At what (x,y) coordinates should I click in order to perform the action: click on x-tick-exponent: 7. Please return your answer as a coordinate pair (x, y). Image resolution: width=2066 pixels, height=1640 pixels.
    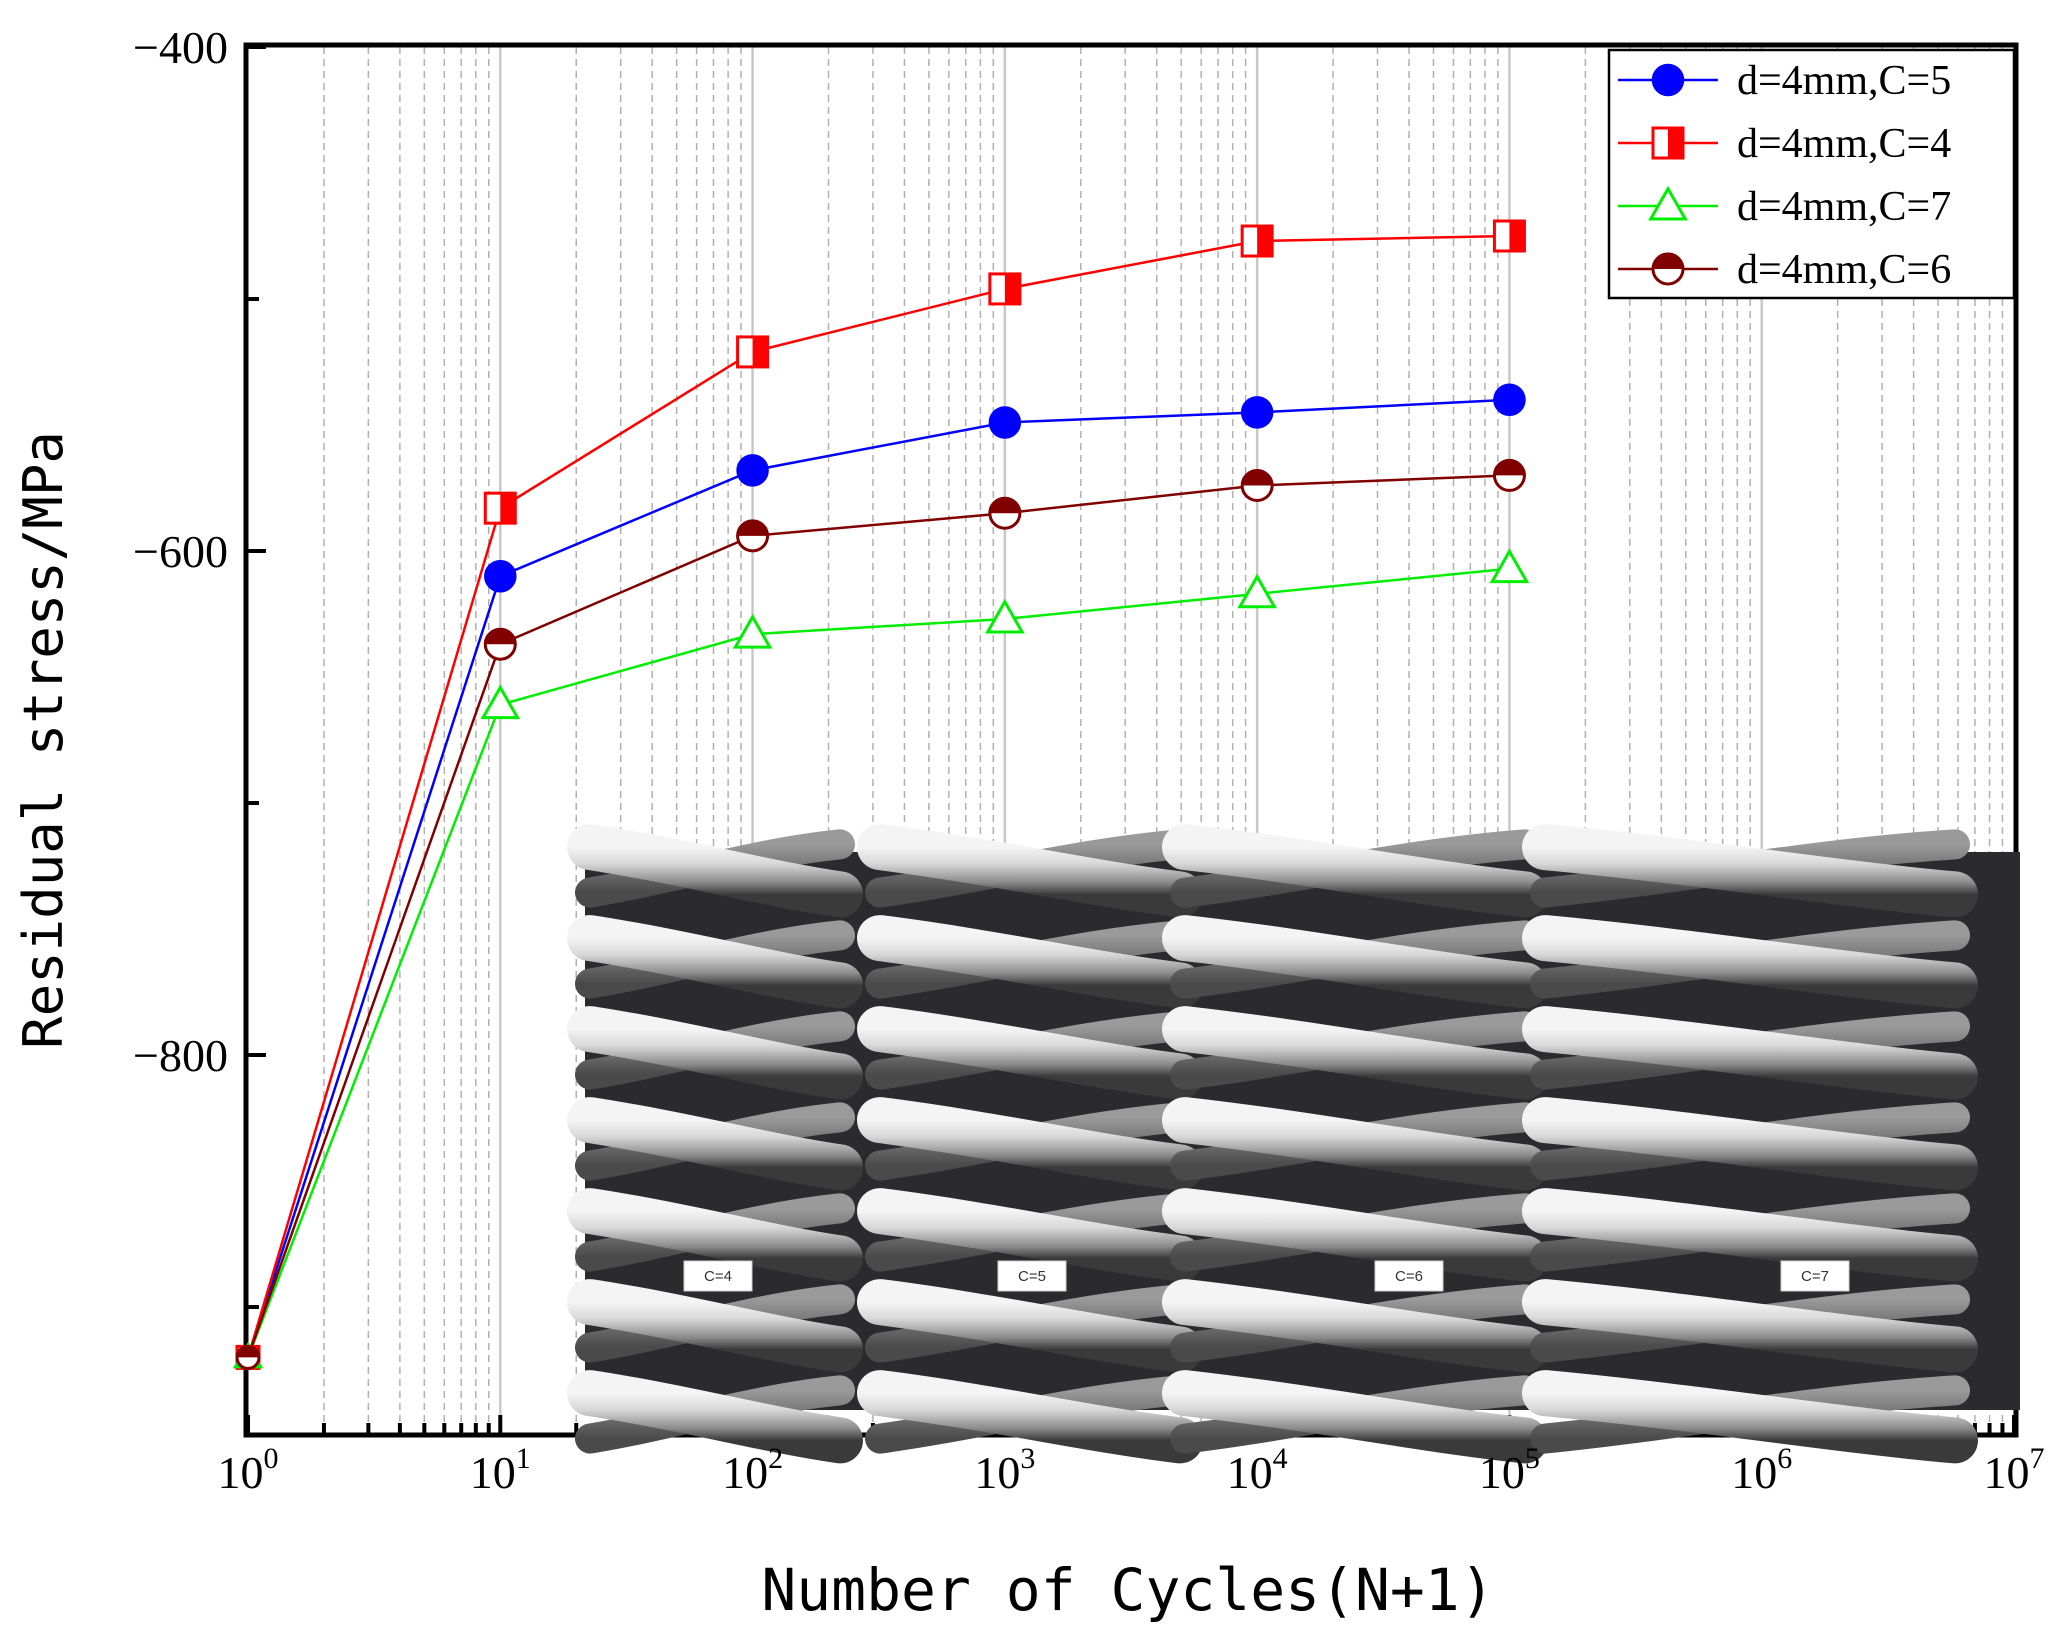
    Looking at the image, I should click on (2037, 1458).